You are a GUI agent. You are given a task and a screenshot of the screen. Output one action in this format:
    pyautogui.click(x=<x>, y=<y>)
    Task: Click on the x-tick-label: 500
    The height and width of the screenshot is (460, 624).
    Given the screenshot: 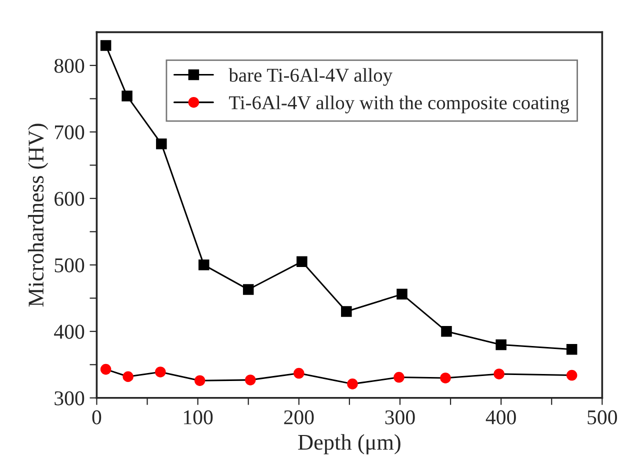 What is the action you would take?
    pyautogui.click(x=602, y=417)
    